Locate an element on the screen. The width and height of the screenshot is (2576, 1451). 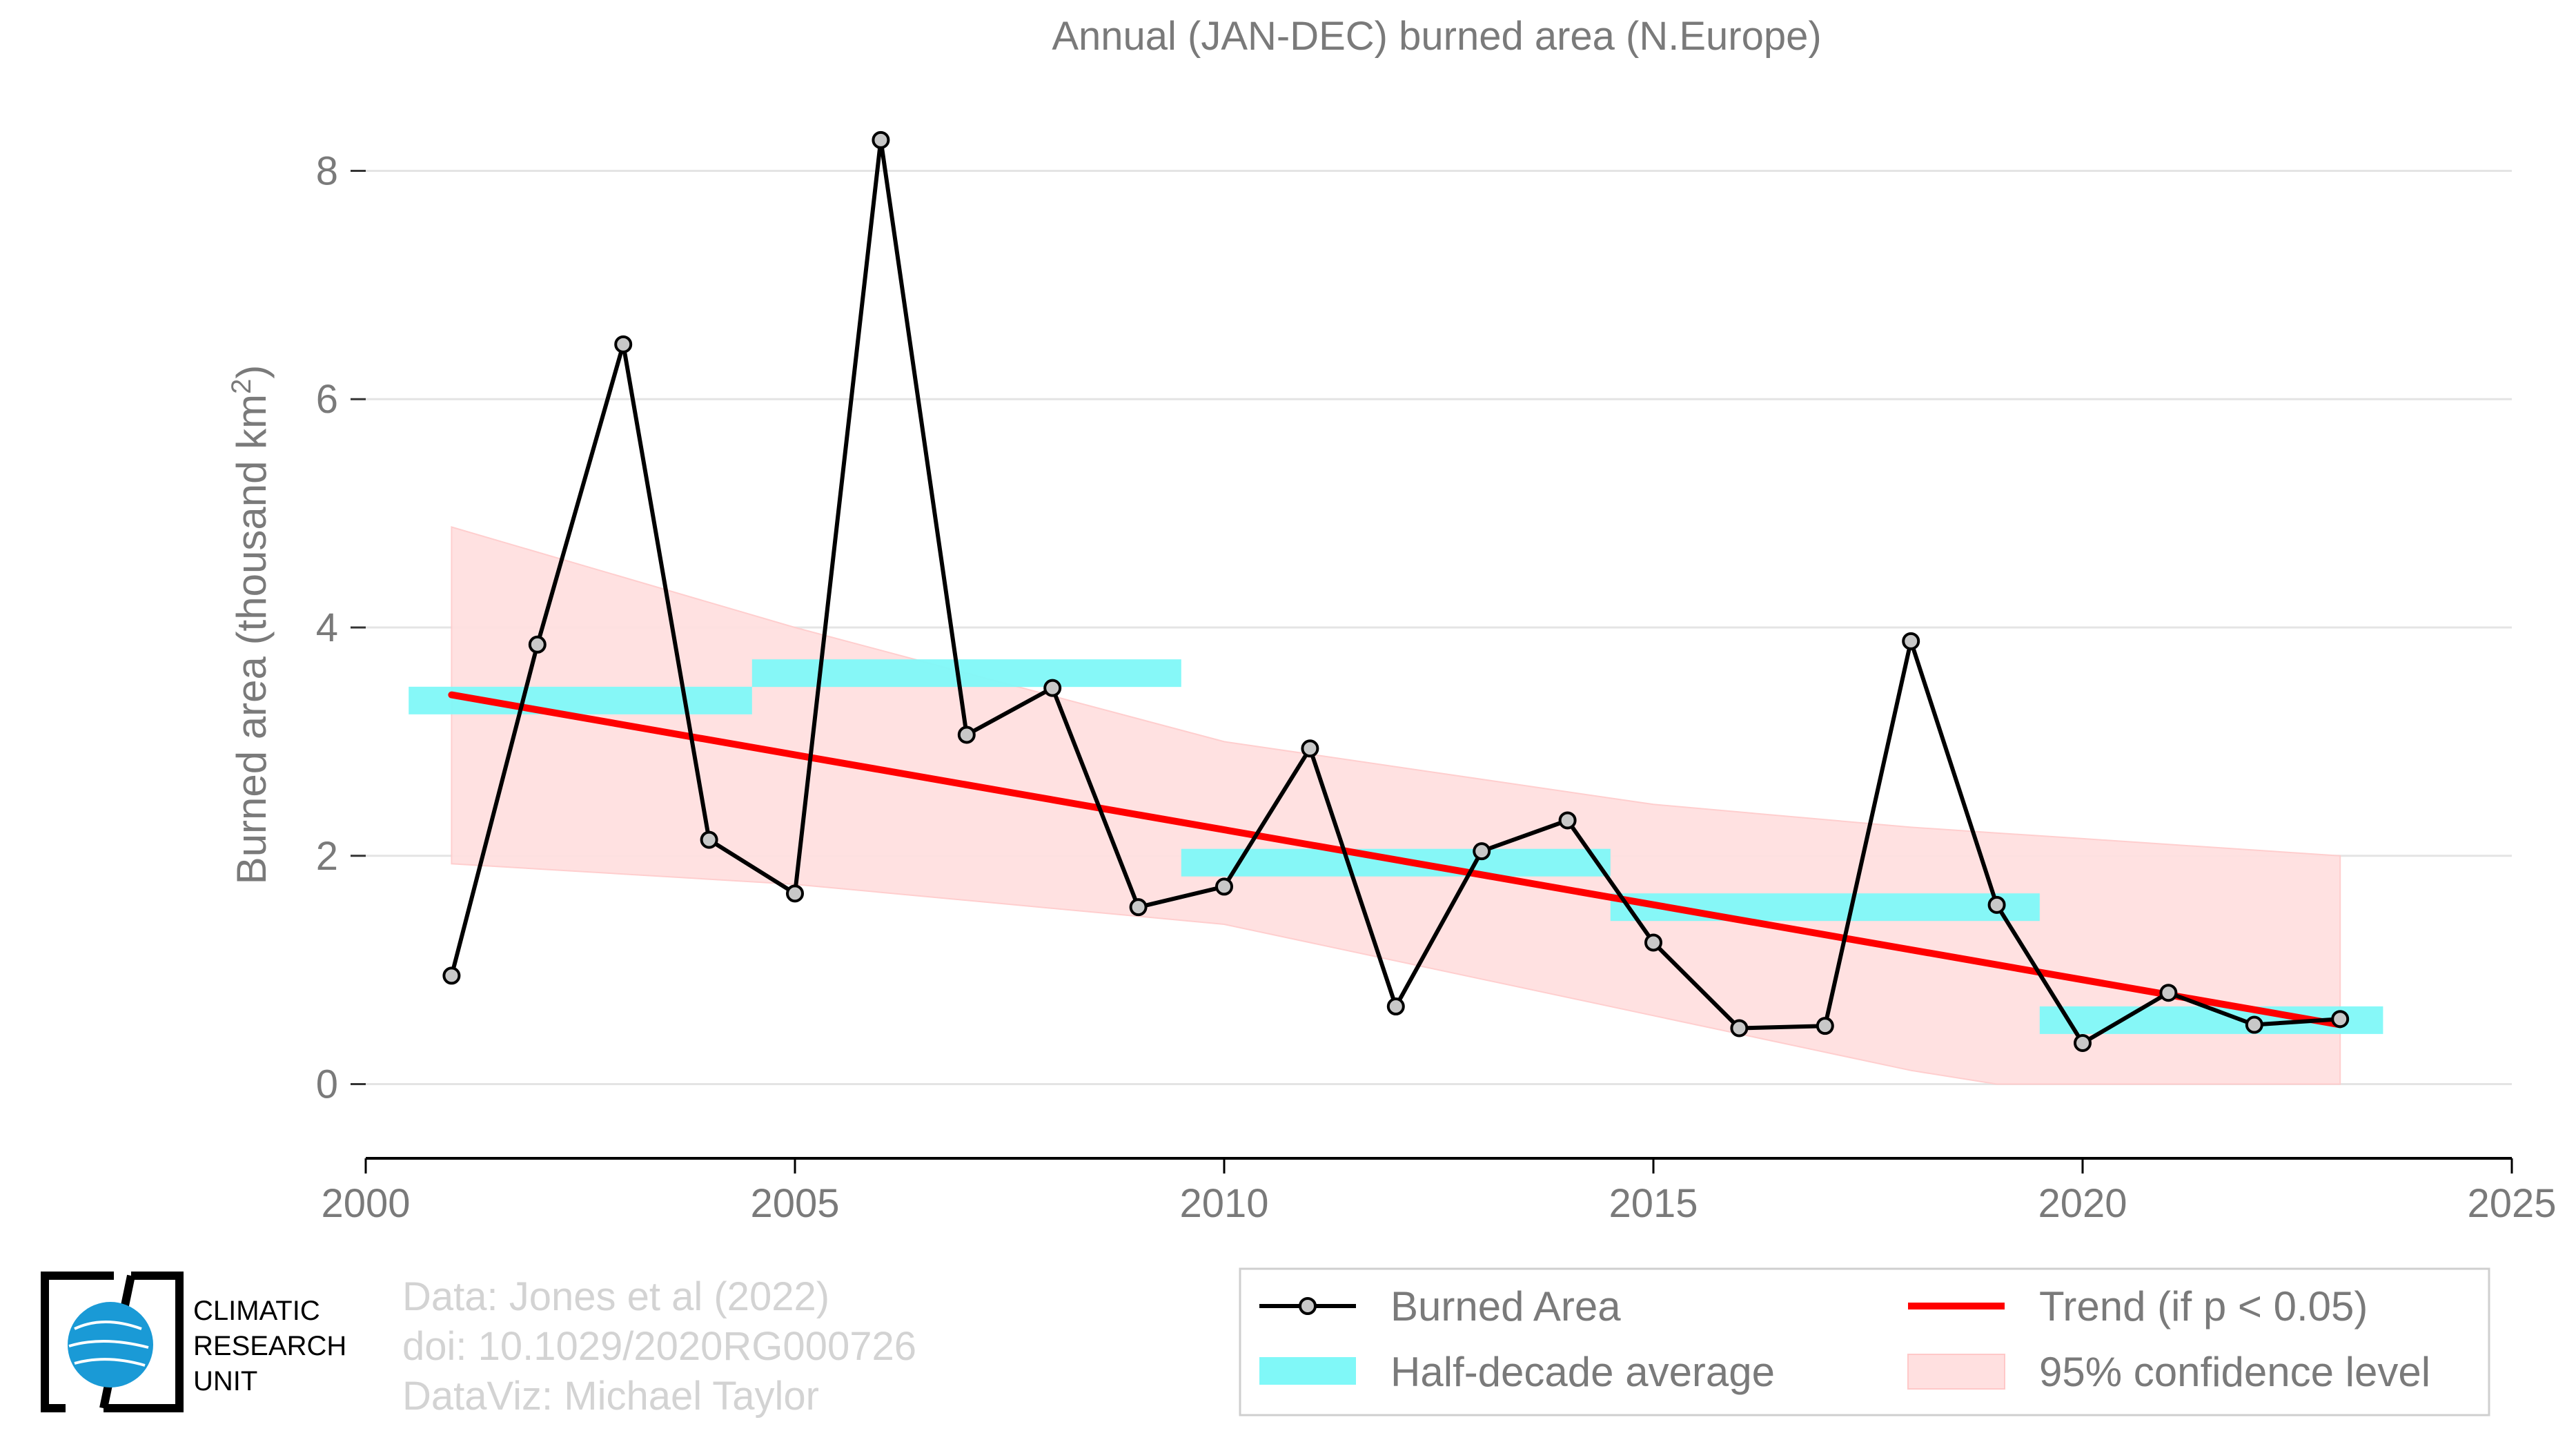
chart-title: Annual (JAN-DEC) burned area (N.Europe) is located at coordinates (1436, 36).